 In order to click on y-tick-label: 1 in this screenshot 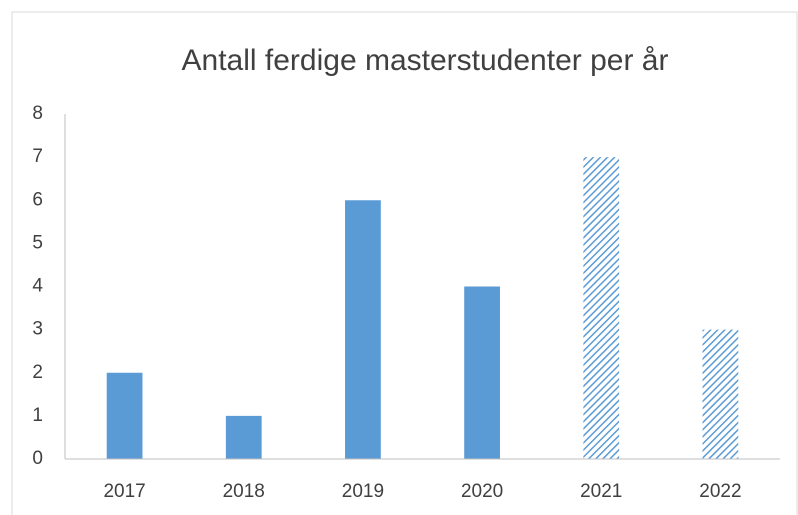, I will do `click(37, 415)`.